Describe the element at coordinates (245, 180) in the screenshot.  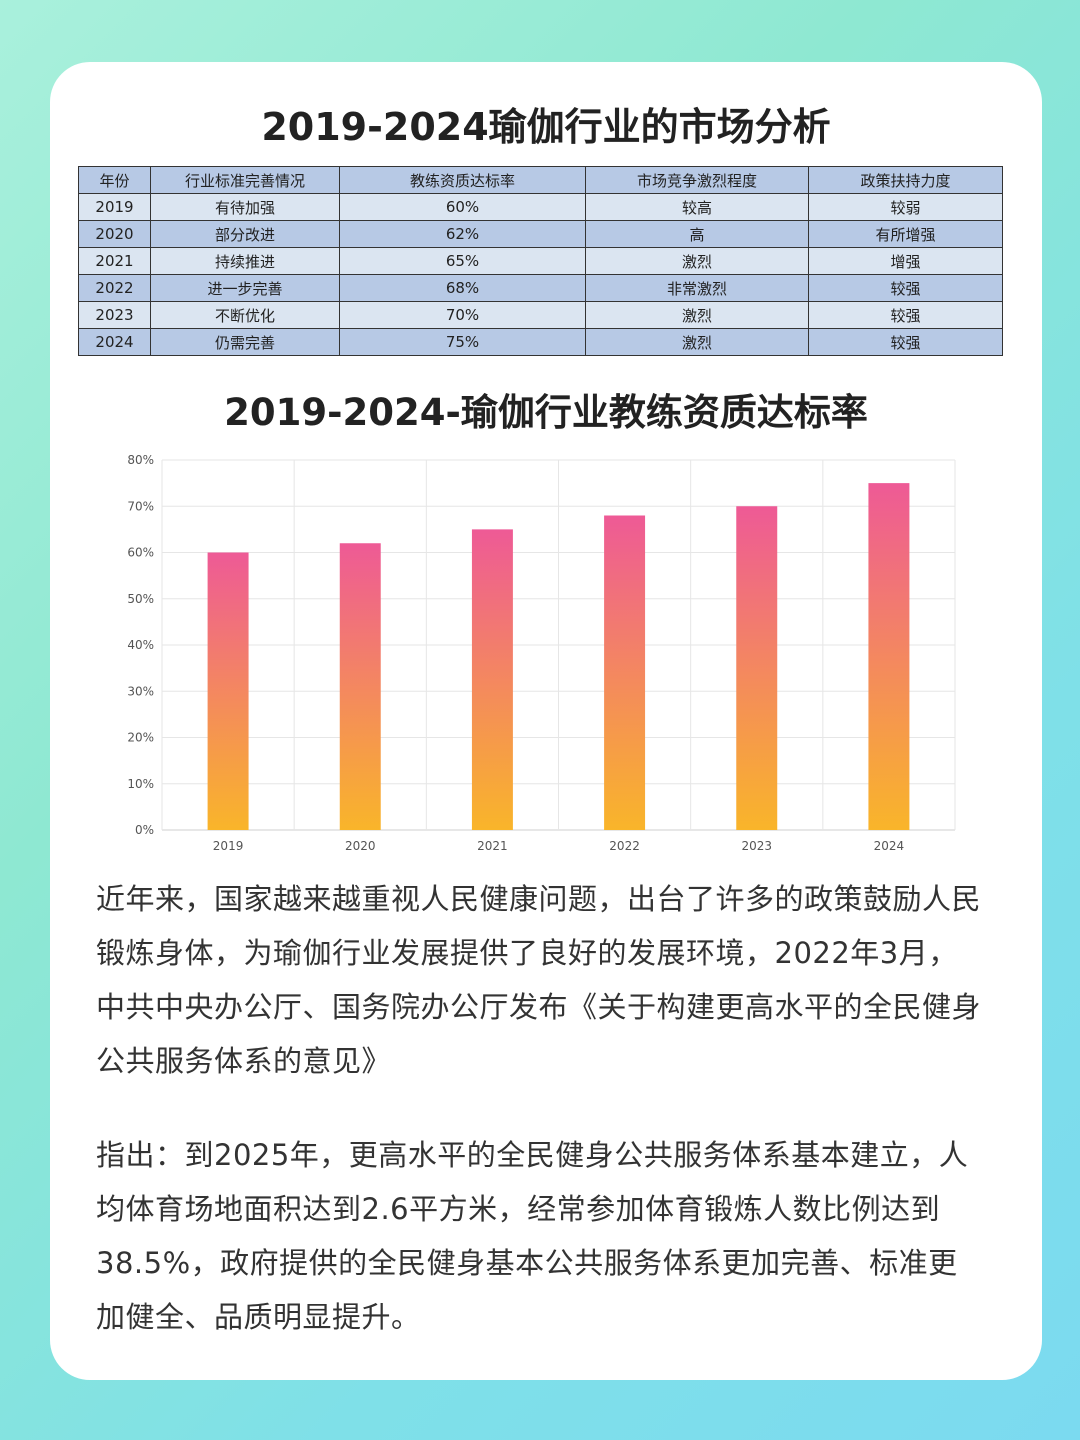
I see `header-standards: 行业标准完善情况` at that location.